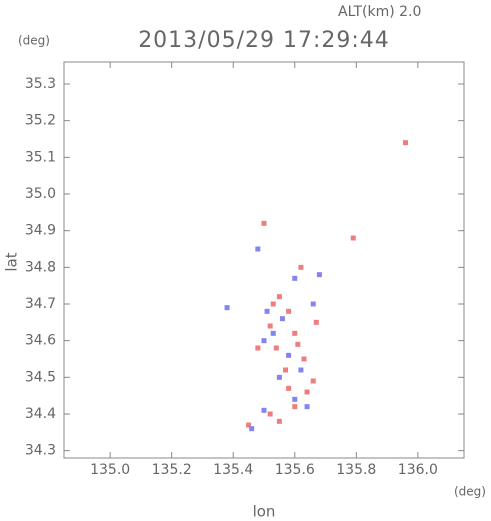  I want to click on y-tick-label: 34.3, so click(40, 451).